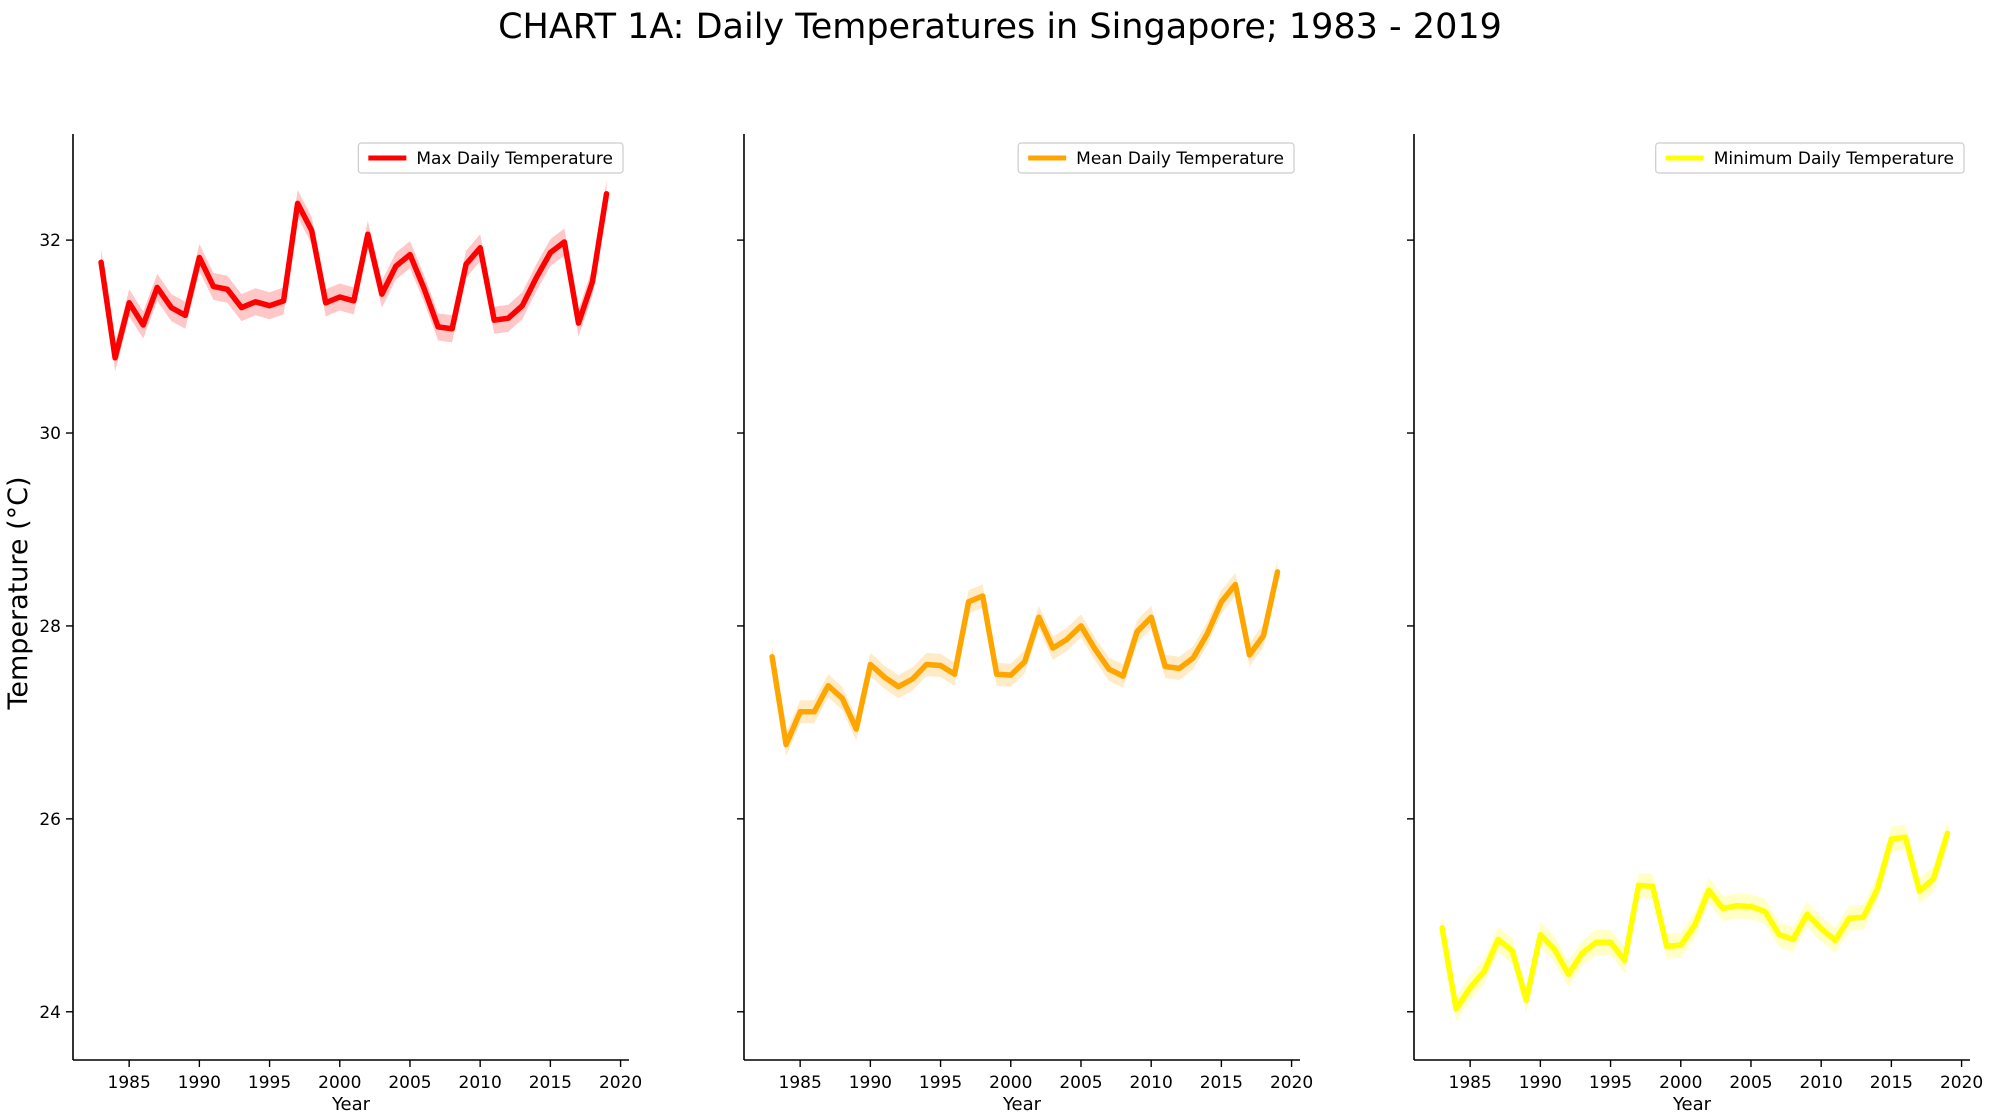 The width and height of the screenshot is (2000, 1114). I want to click on y-tick-label: 30, so click(50, 434).